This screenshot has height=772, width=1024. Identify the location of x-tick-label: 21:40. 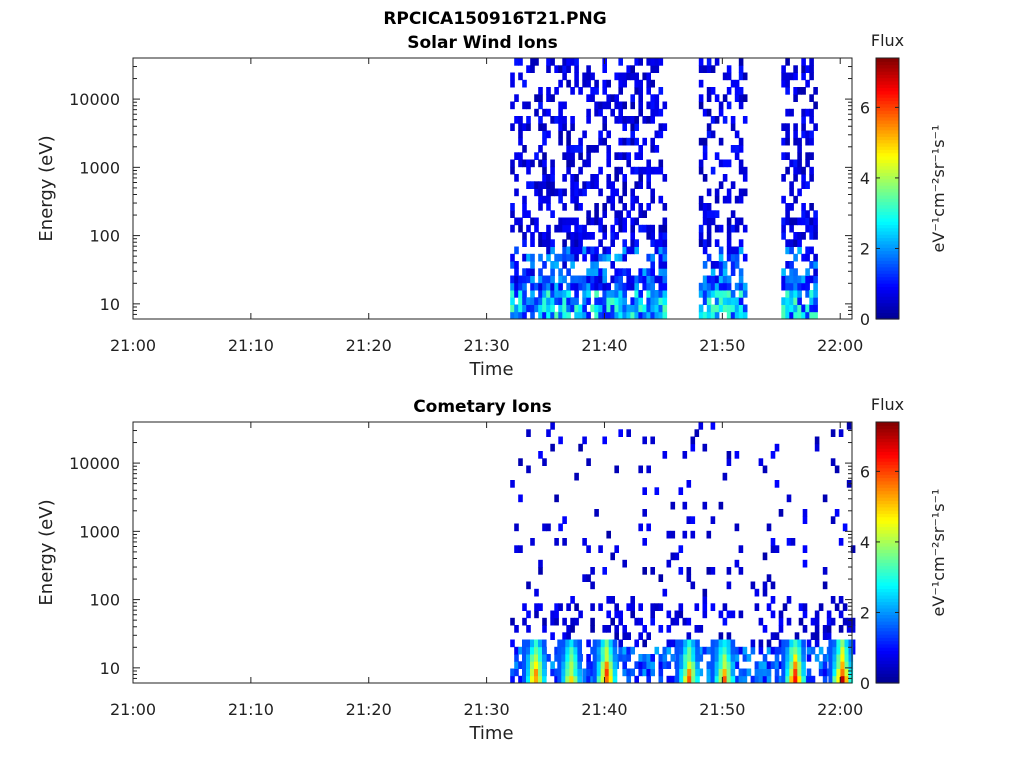
(604, 345).